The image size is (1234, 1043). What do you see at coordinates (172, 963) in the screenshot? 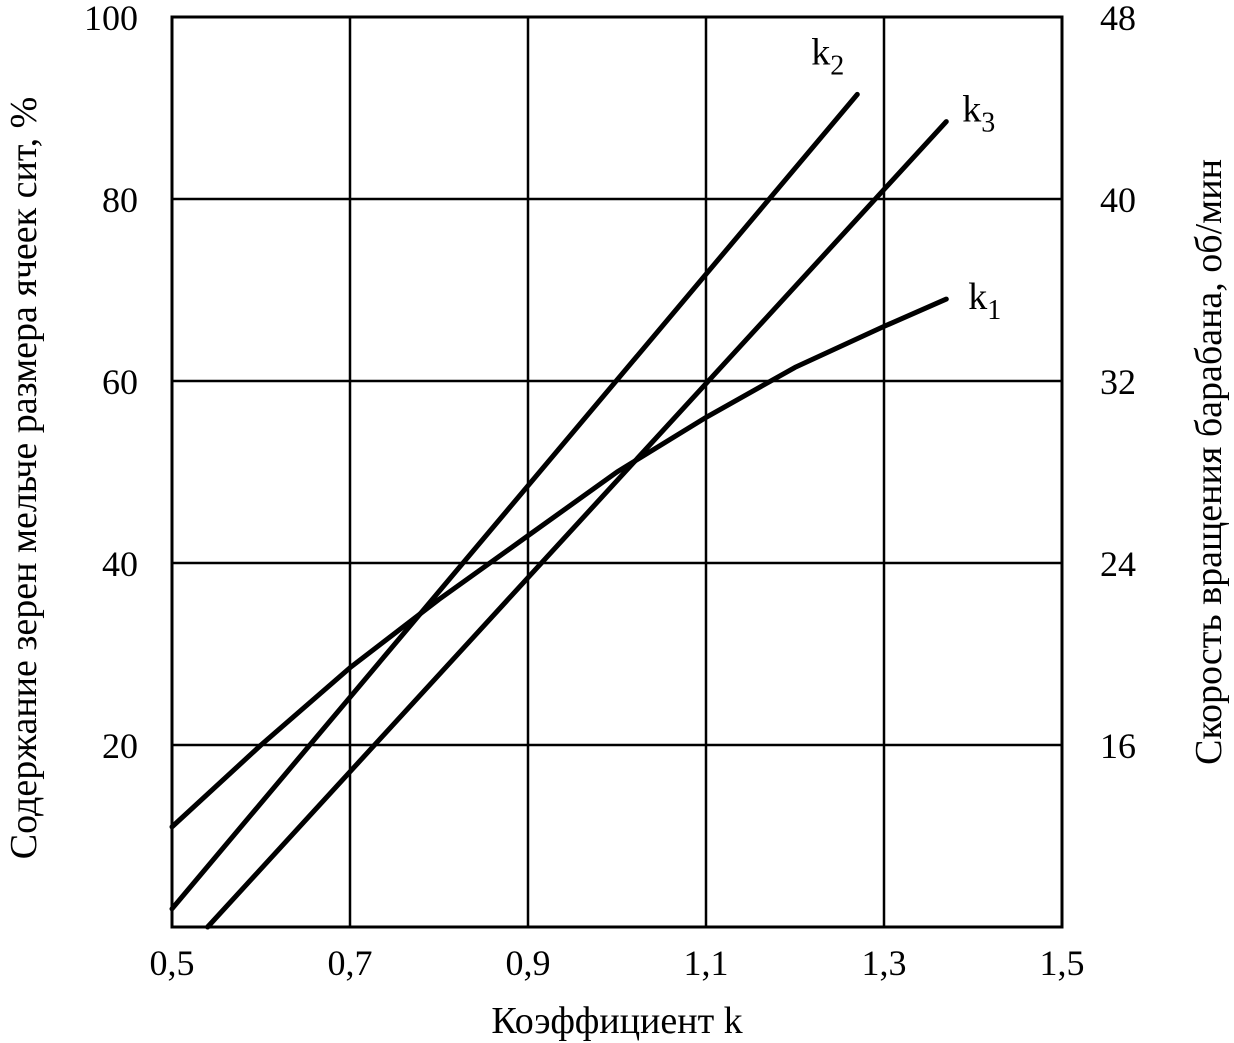
I see `x-tick-label: 0,5` at bounding box center [172, 963].